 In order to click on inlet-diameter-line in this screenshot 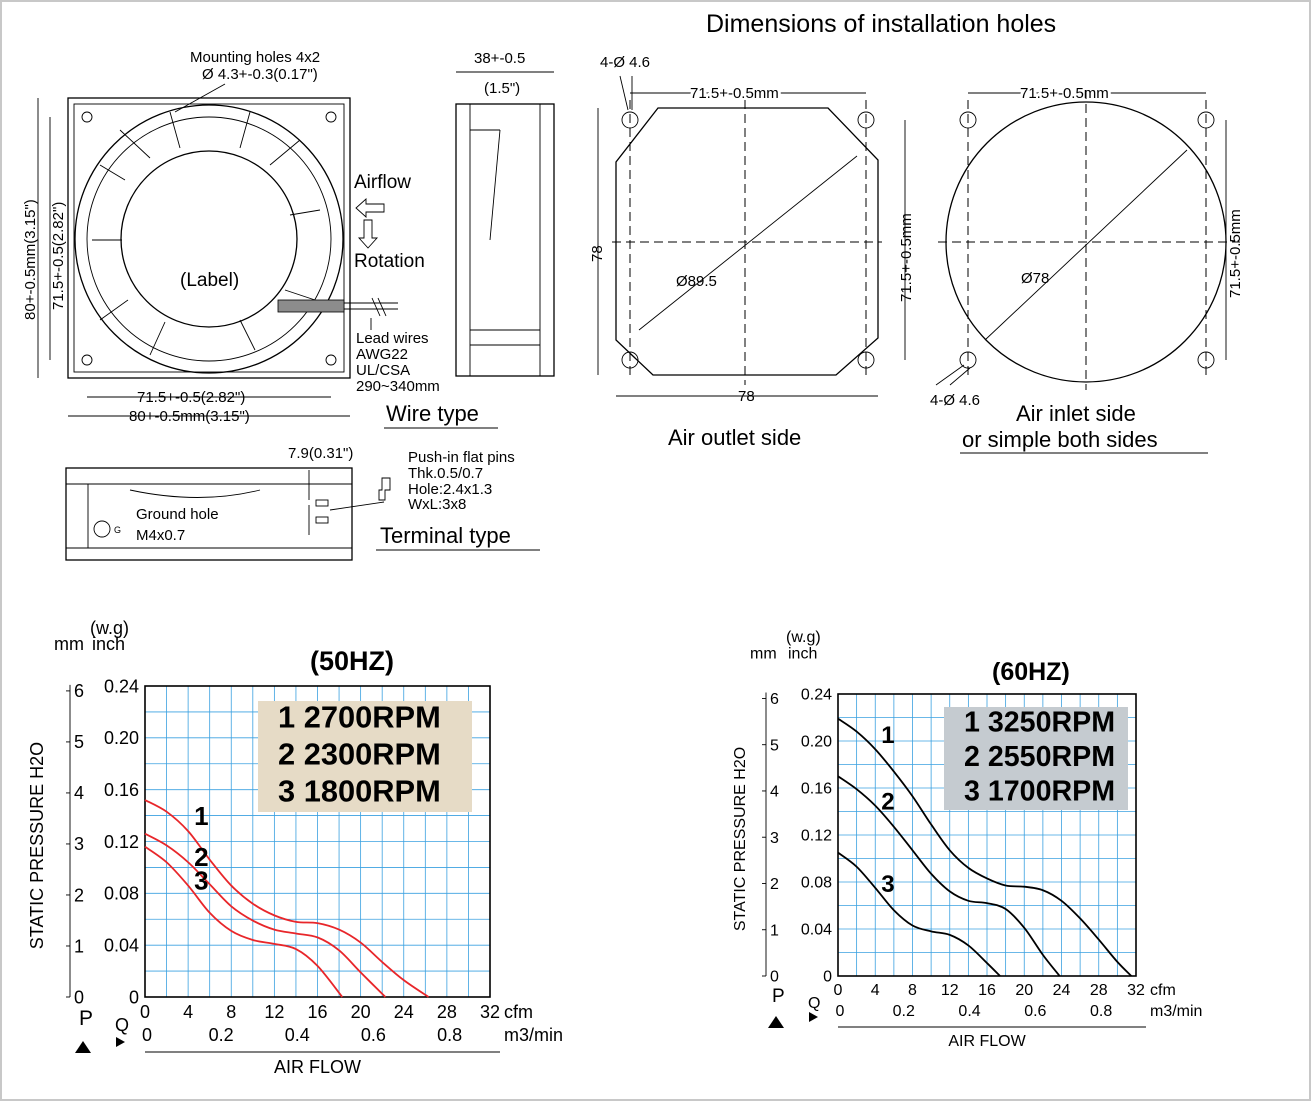, I will do `click(1086, 245)`.